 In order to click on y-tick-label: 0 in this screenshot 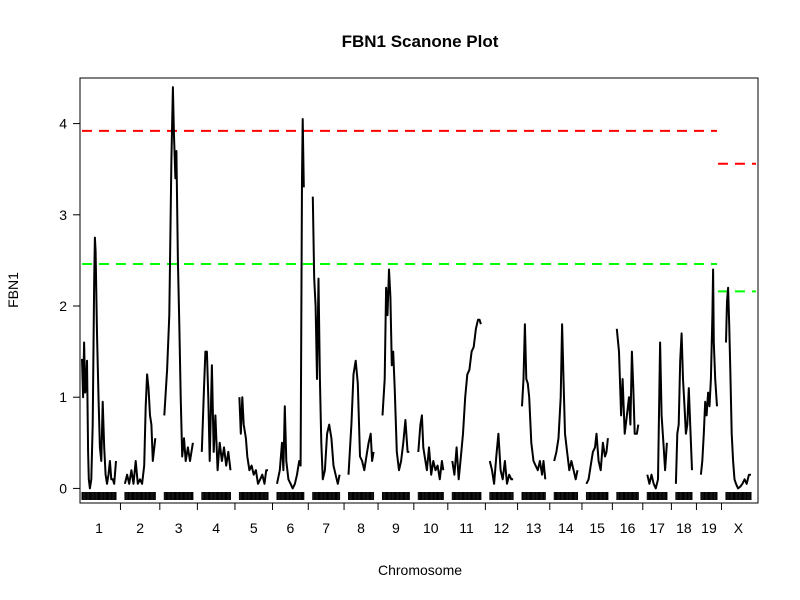, I will do `click(63, 488)`.